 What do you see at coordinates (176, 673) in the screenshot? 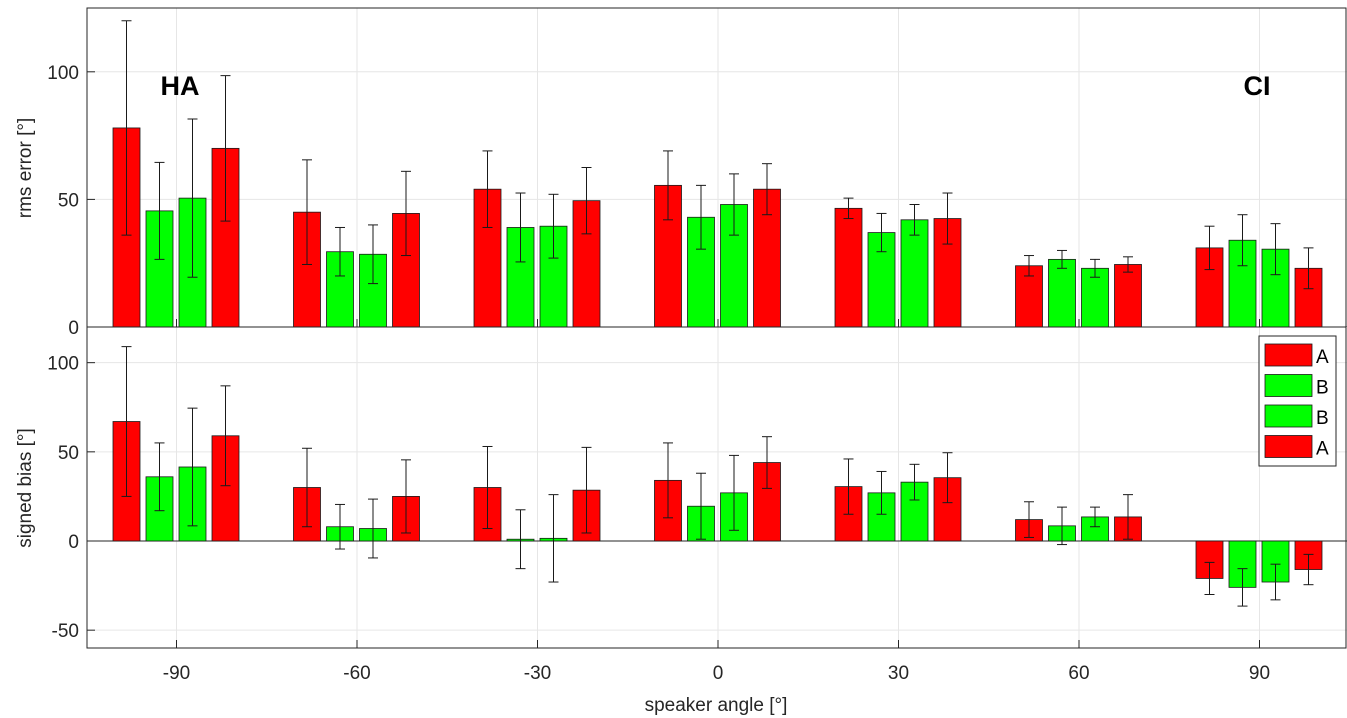
I see `x-tick-label: -90` at bounding box center [176, 673].